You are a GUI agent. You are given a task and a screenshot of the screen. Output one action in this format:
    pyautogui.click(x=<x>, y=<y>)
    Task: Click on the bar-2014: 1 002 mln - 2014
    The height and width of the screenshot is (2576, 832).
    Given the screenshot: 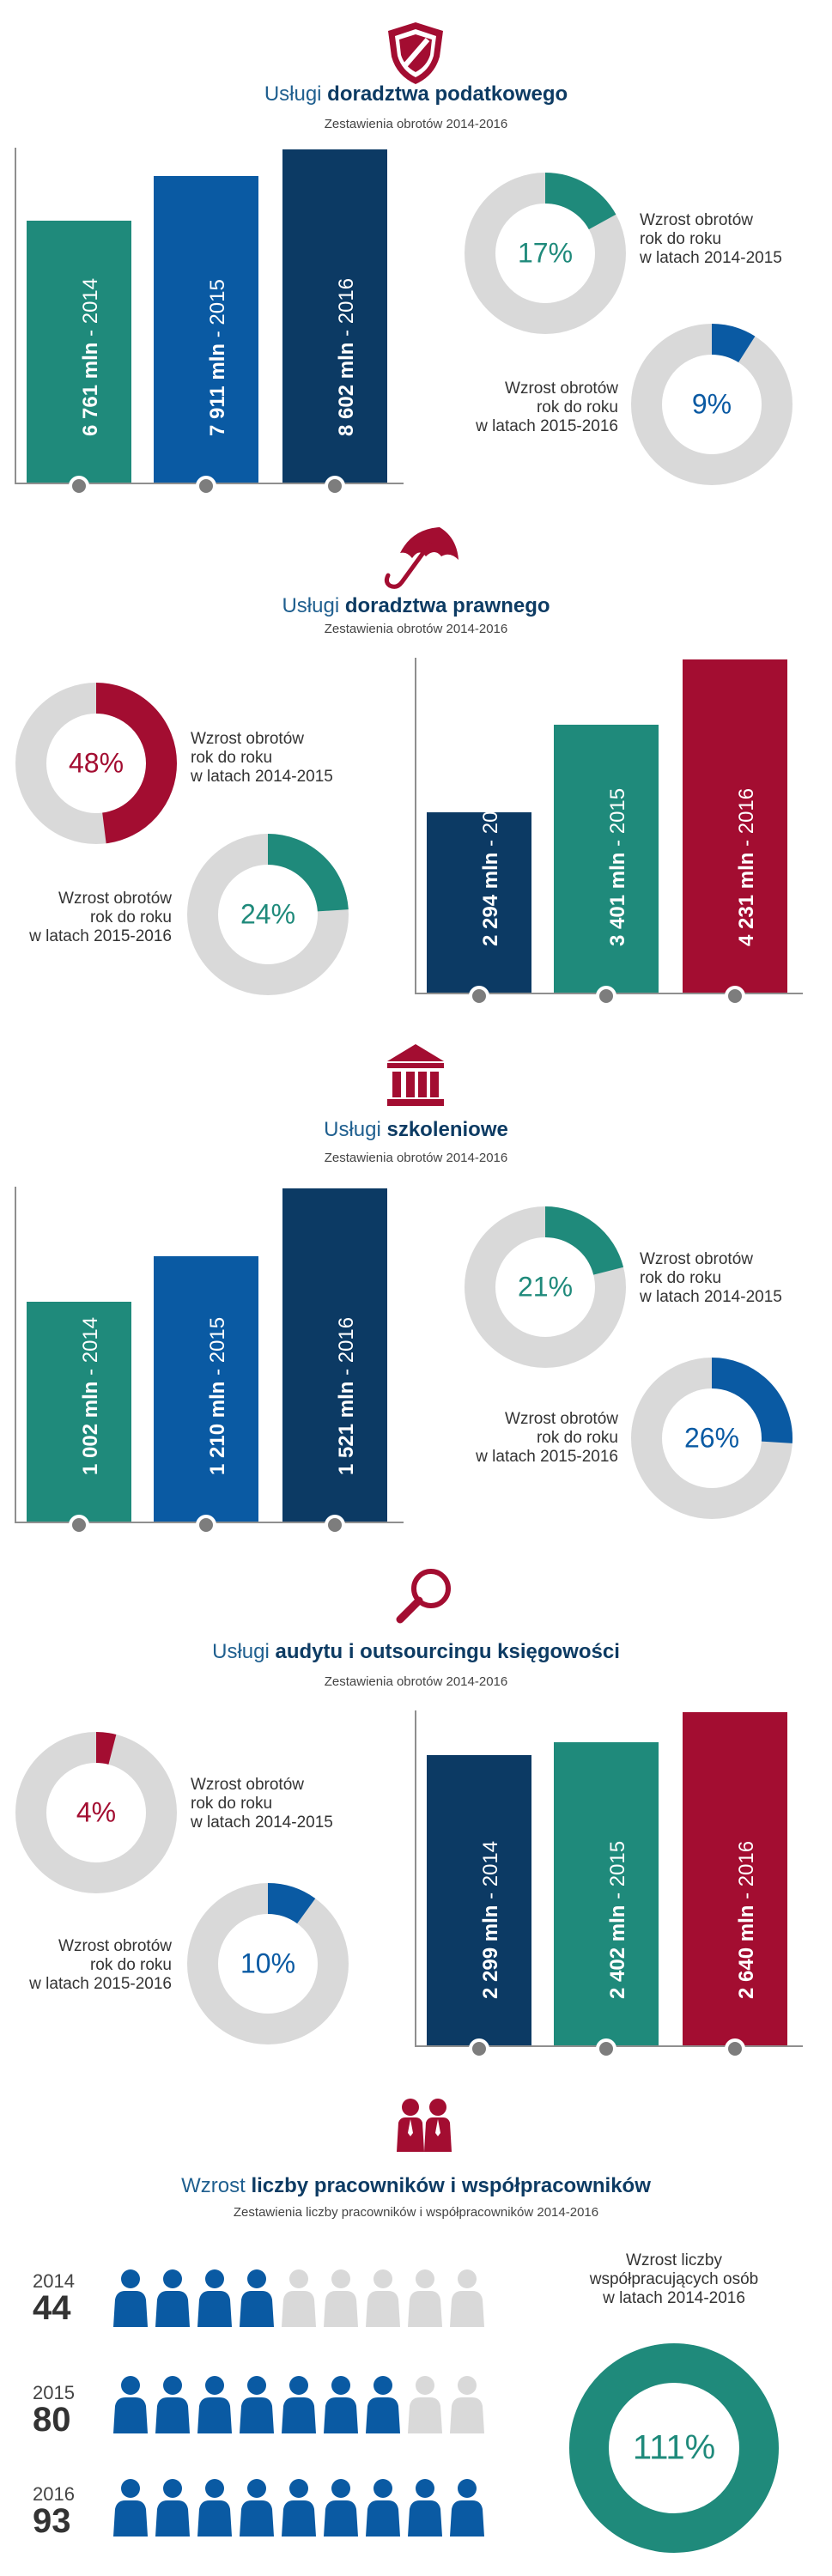 What is the action you would take?
    pyautogui.click(x=79, y=1412)
    